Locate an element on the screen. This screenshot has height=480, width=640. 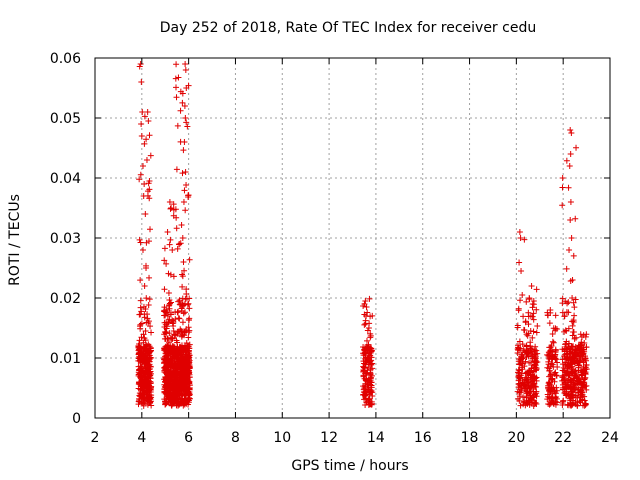
x-axis-label: GPS time / hours is located at coordinates (349, 466).